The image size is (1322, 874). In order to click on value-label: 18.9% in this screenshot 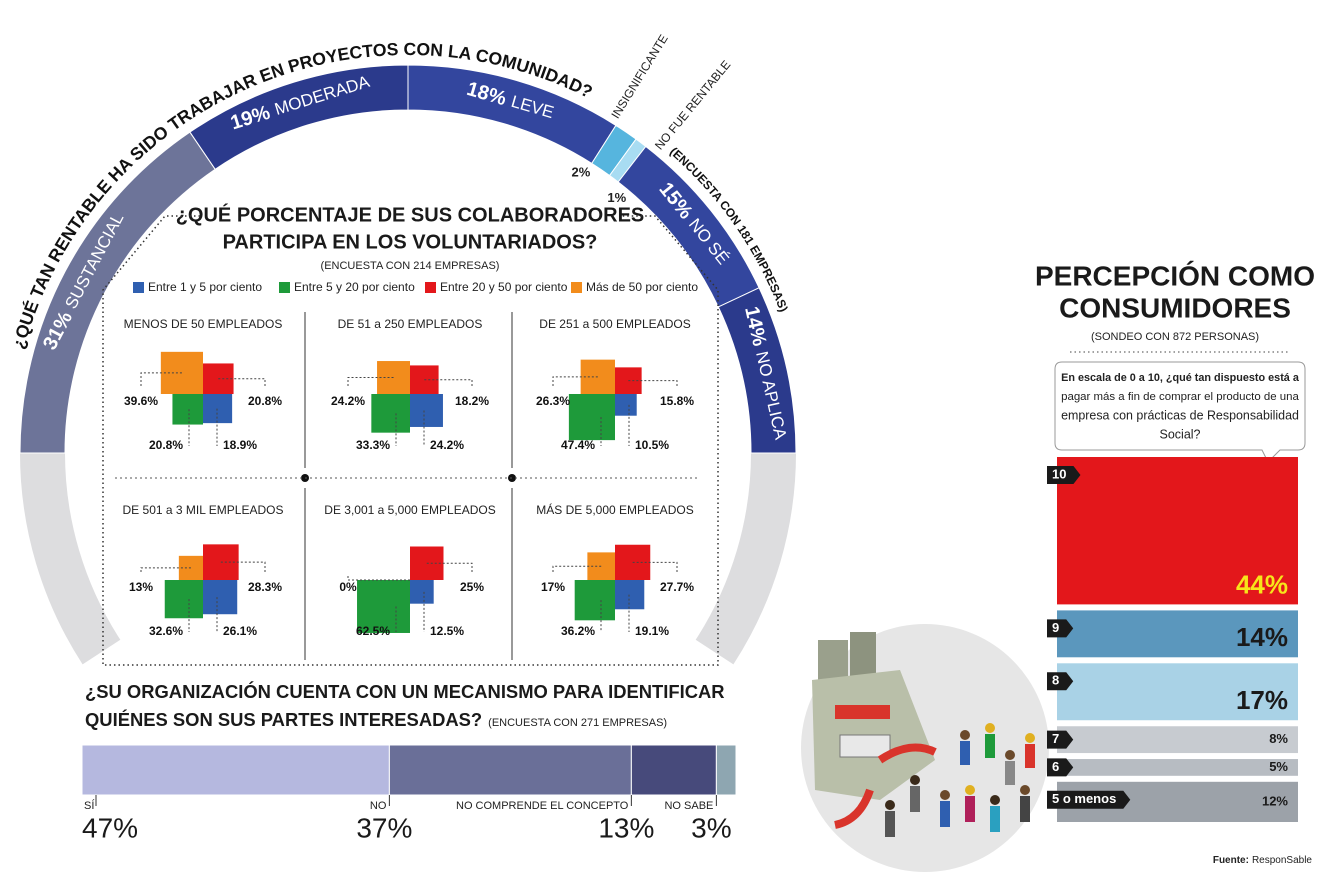, I will do `click(240, 445)`.